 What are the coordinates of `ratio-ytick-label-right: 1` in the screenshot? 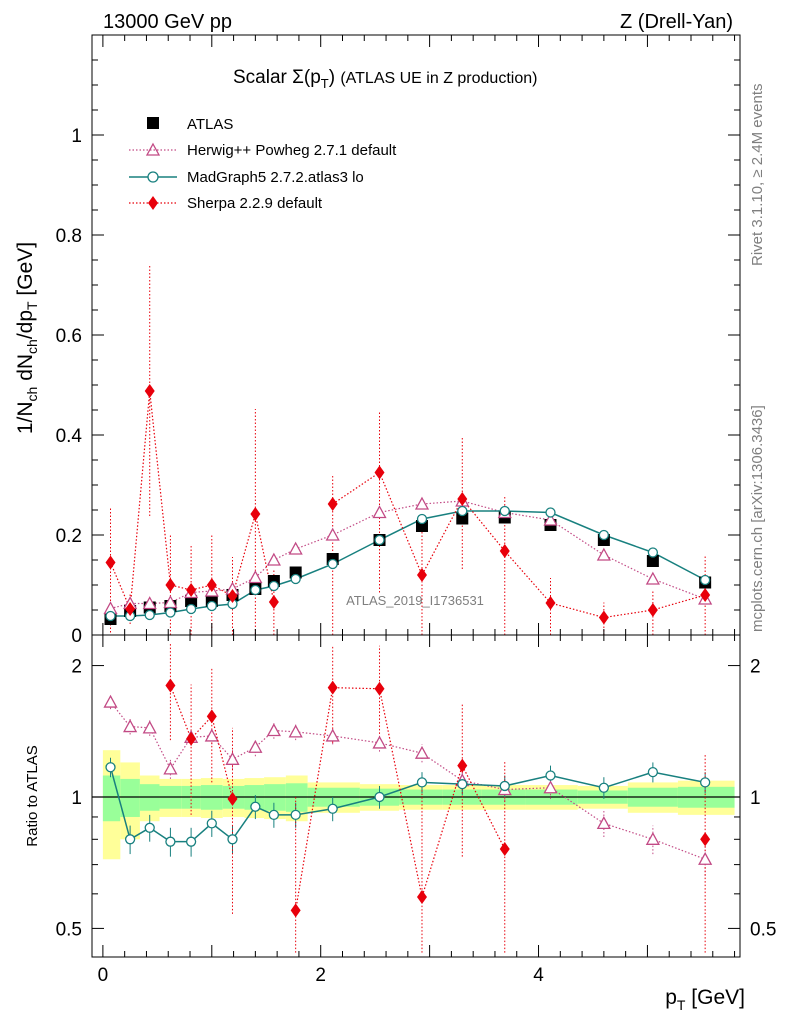 It's located at (755, 798).